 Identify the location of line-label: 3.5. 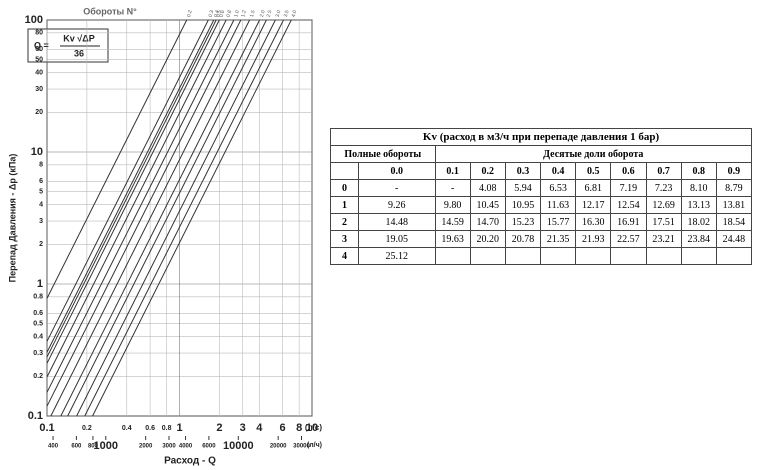
(287, 13).